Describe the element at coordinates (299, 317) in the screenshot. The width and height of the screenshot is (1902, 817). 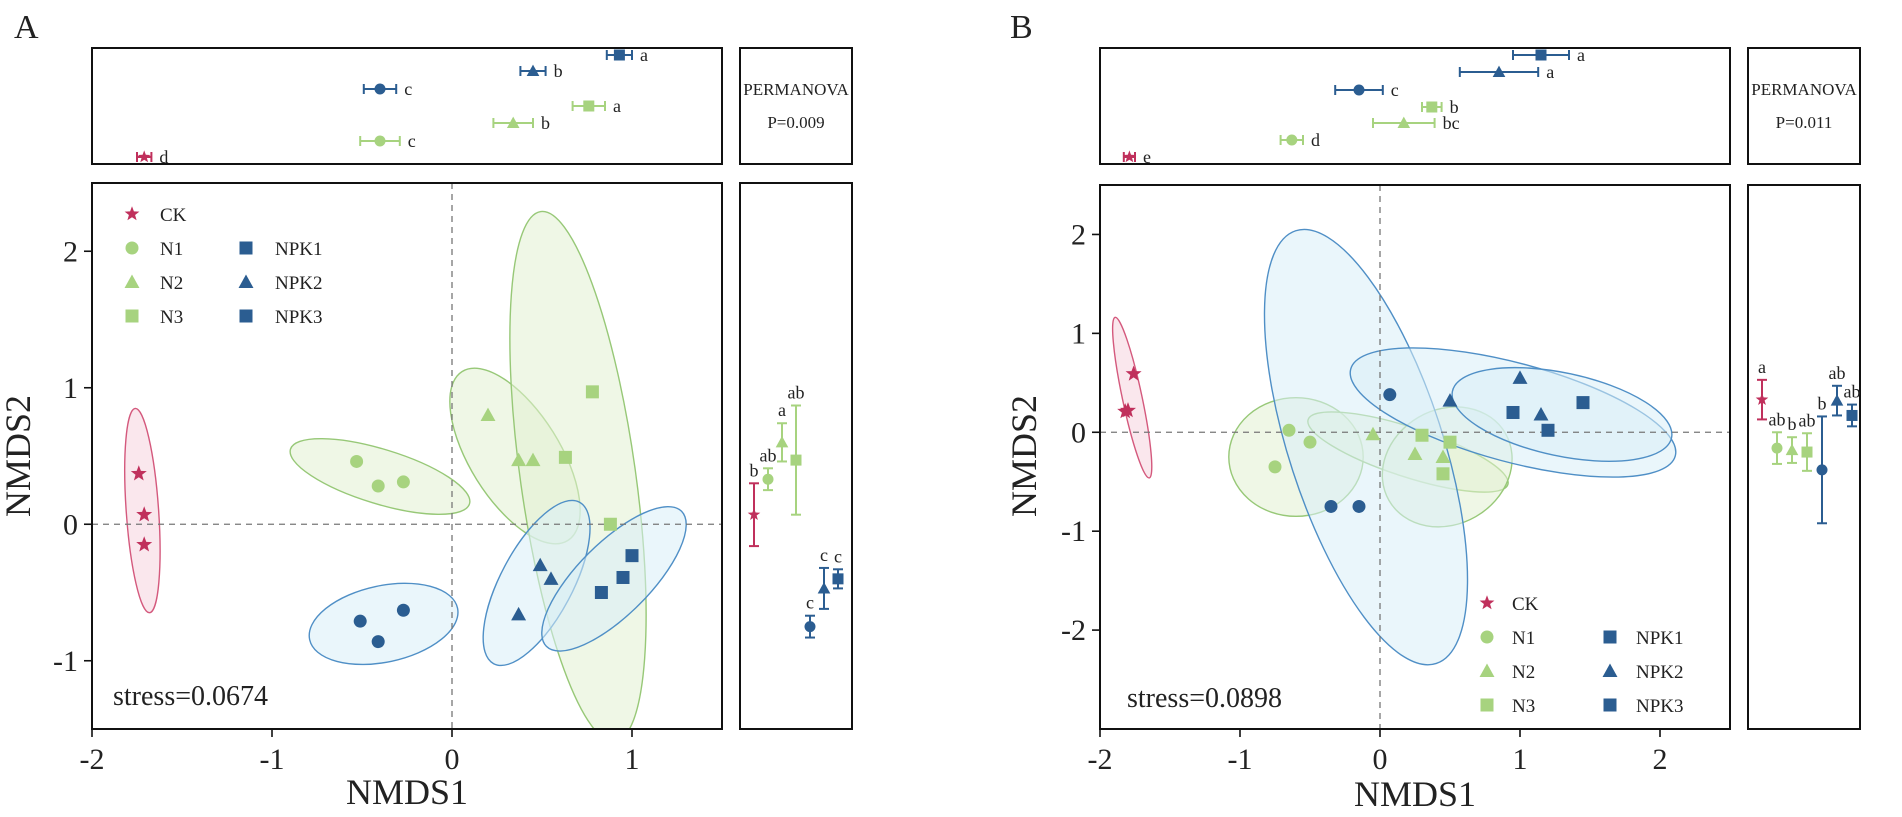
I see `panel-a-legend-npk3: NPK3` at that location.